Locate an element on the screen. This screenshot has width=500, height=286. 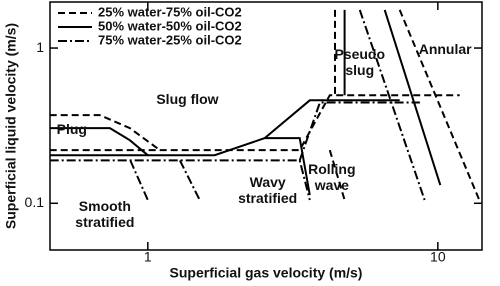
region-label: Wavy is located at coordinates (268, 182).